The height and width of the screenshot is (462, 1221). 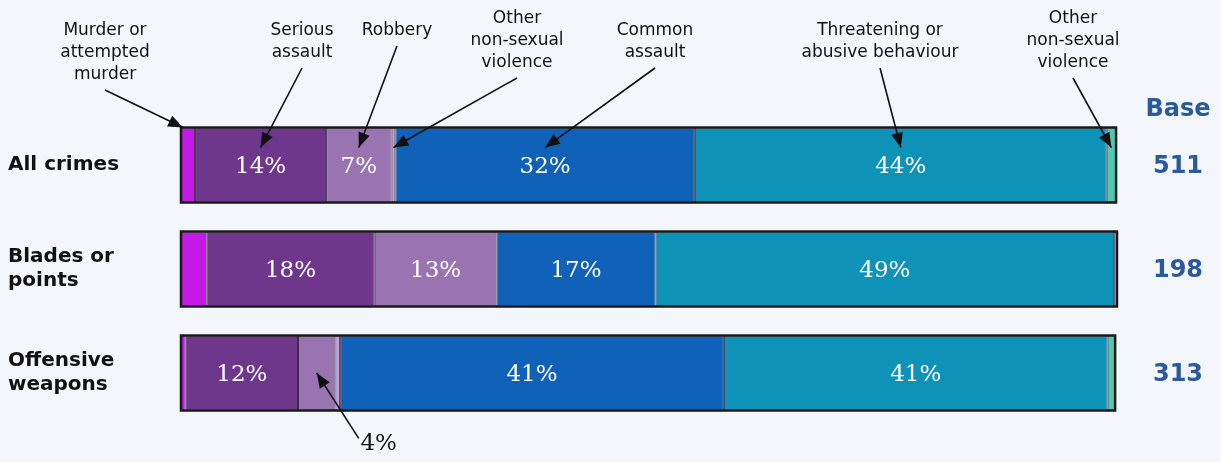 I want to click on data-label: 12%, so click(x=242, y=372).